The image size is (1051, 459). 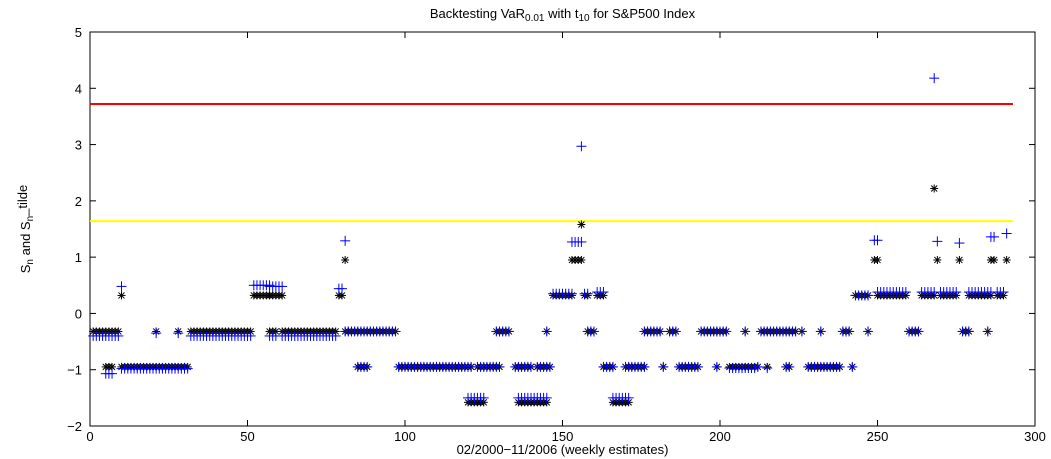 What do you see at coordinates (78, 32) in the screenshot?
I see `y-tick-label: 5` at bounding box center [78, 32].